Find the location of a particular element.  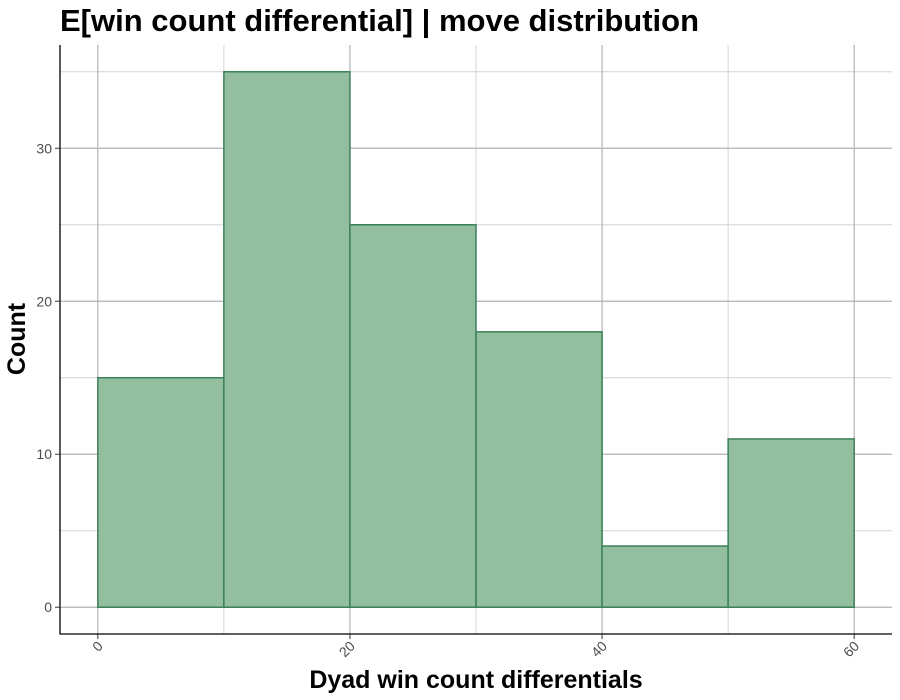

y-tick-label: 20 is located at coordinates (44, 301).